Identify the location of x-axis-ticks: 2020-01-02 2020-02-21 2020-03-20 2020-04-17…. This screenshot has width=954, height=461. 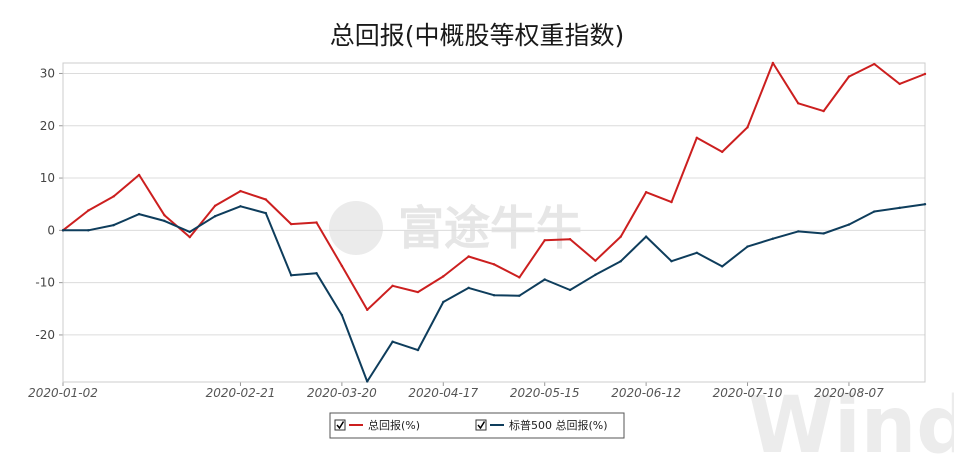
(456, 391).